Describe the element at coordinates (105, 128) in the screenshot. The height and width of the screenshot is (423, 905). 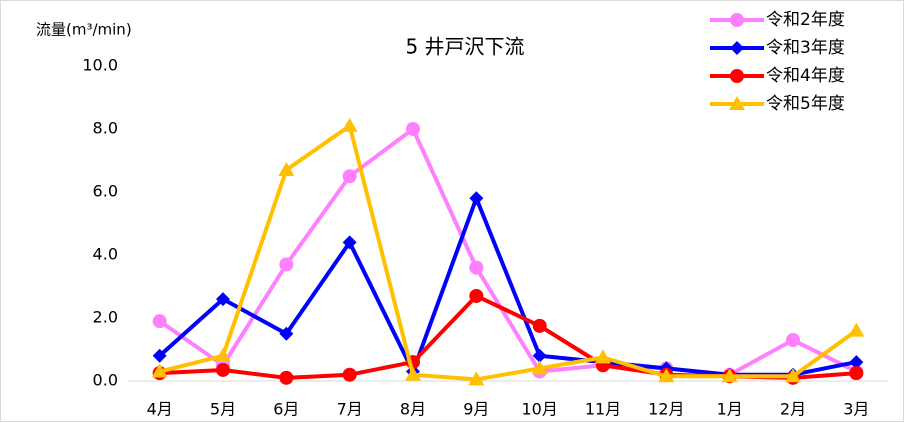
I see `y-tick-label: 8.0` at that location.